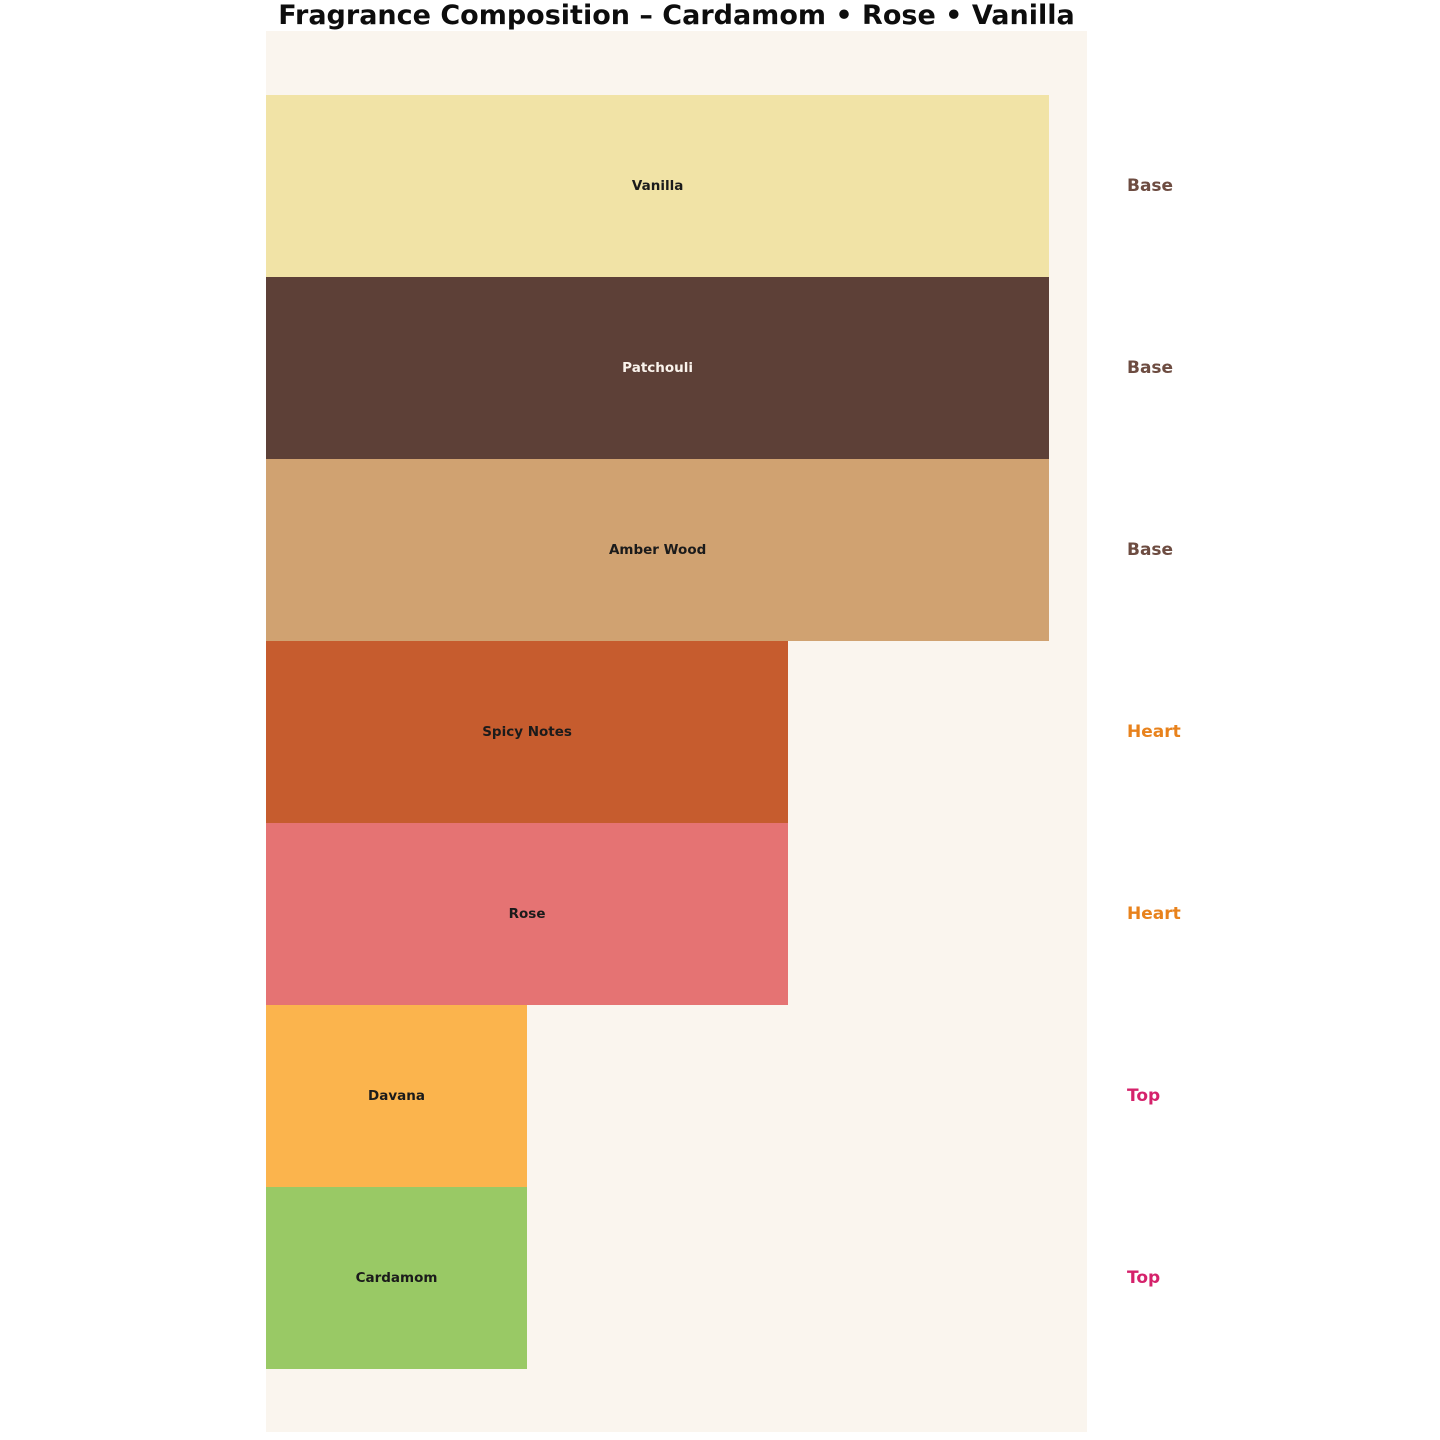 This screenshot has width=1440, height=1440. I want to click on bar-vanilla: Vanilla, so click(658, 186).